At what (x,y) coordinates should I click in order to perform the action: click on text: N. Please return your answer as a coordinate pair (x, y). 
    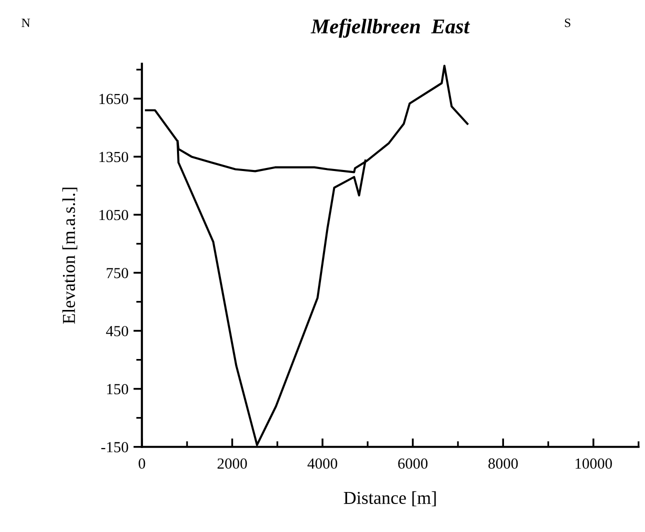
    Looking at the image, I should click on (26, 22).